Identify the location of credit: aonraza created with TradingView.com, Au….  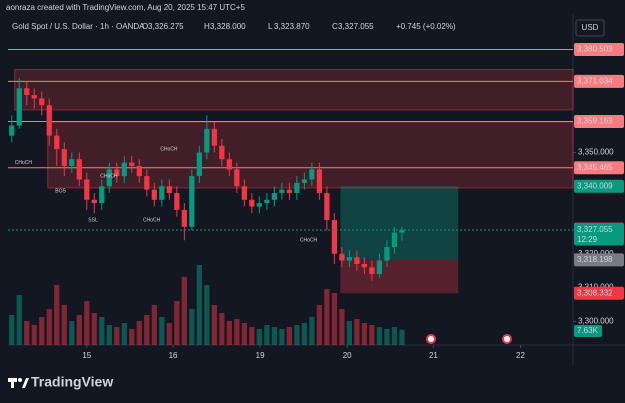
(125, 7).